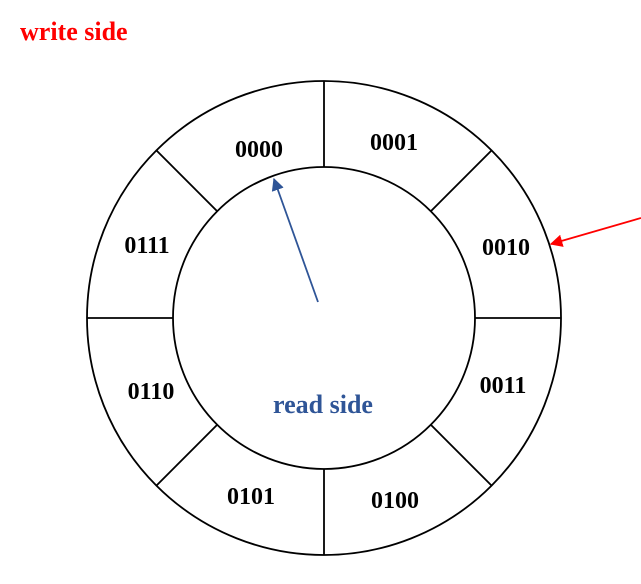 Image resolution: width=641 pixels, height=584 pixels. What do you see at coordinates (295, 240) in the screenshot?
I see `read-pointer-arrow` at bounding box center [295, 240].